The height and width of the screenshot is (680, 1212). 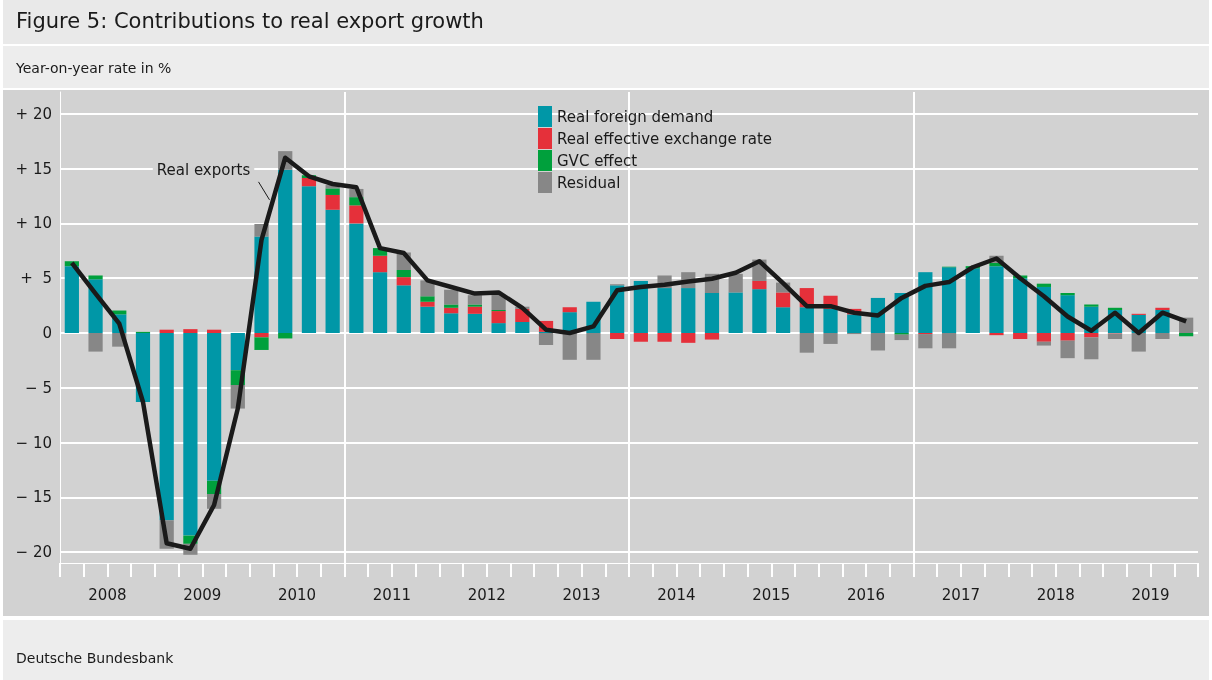 I want to click on x-tick-label: 2012, so click(x=486, y=594).